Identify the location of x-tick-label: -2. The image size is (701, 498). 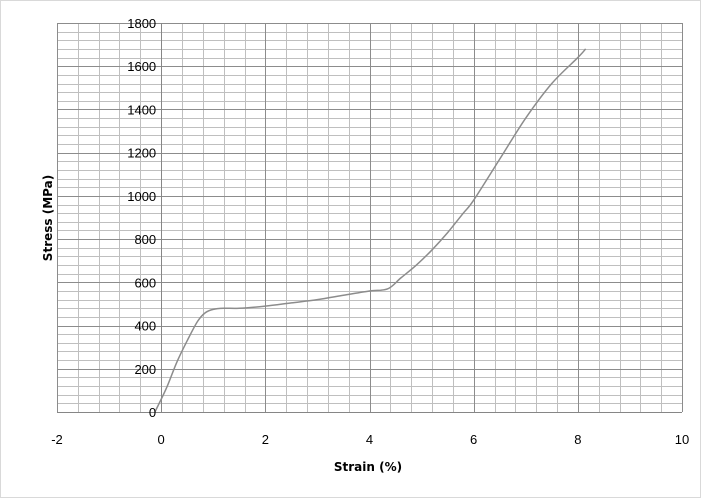
(57, 439).